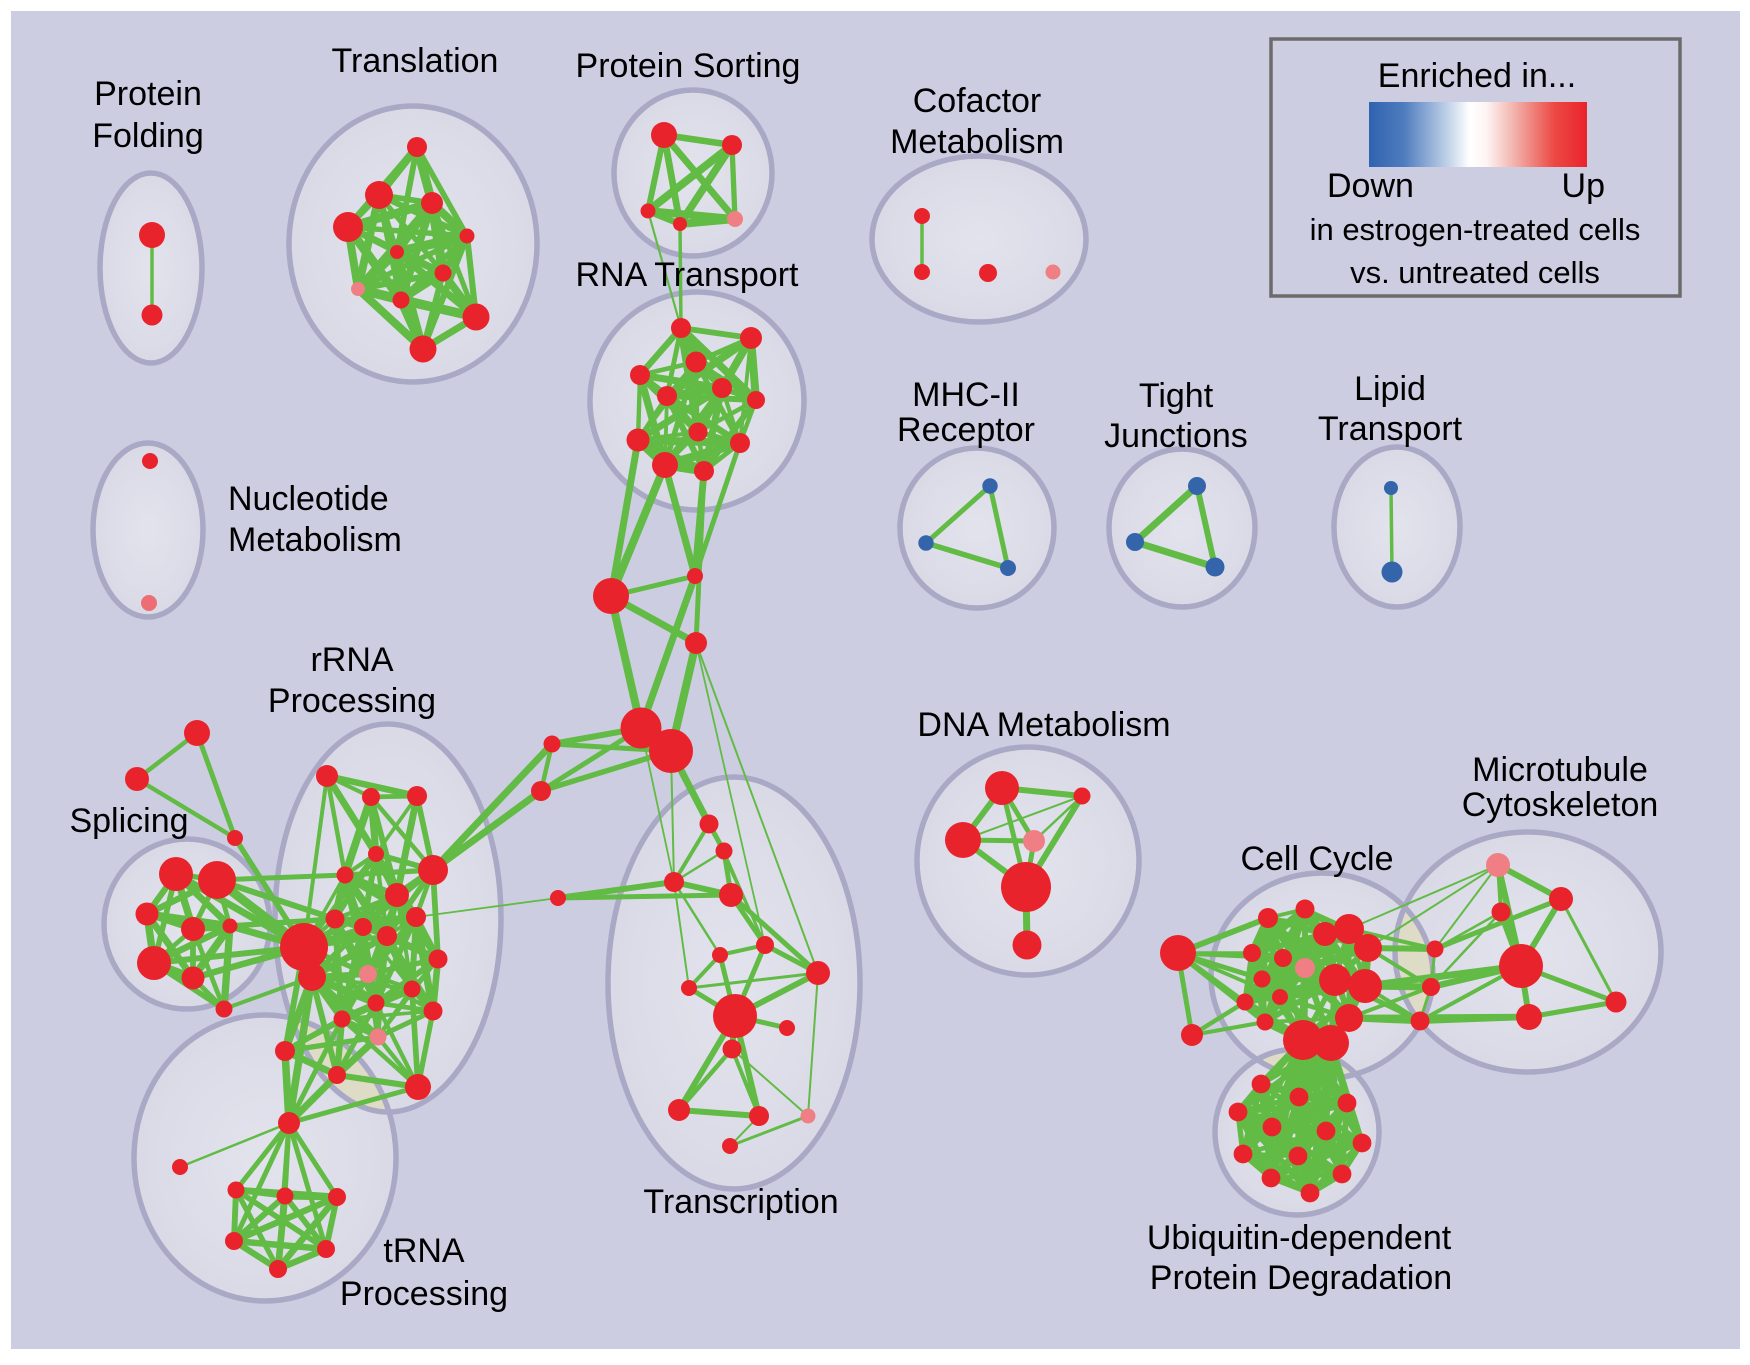 This screenshot has width=1750, height=1365. Describe the element at coordinates (1176, 396) in the screenshot. I see `svg-text: Tight` at that location.